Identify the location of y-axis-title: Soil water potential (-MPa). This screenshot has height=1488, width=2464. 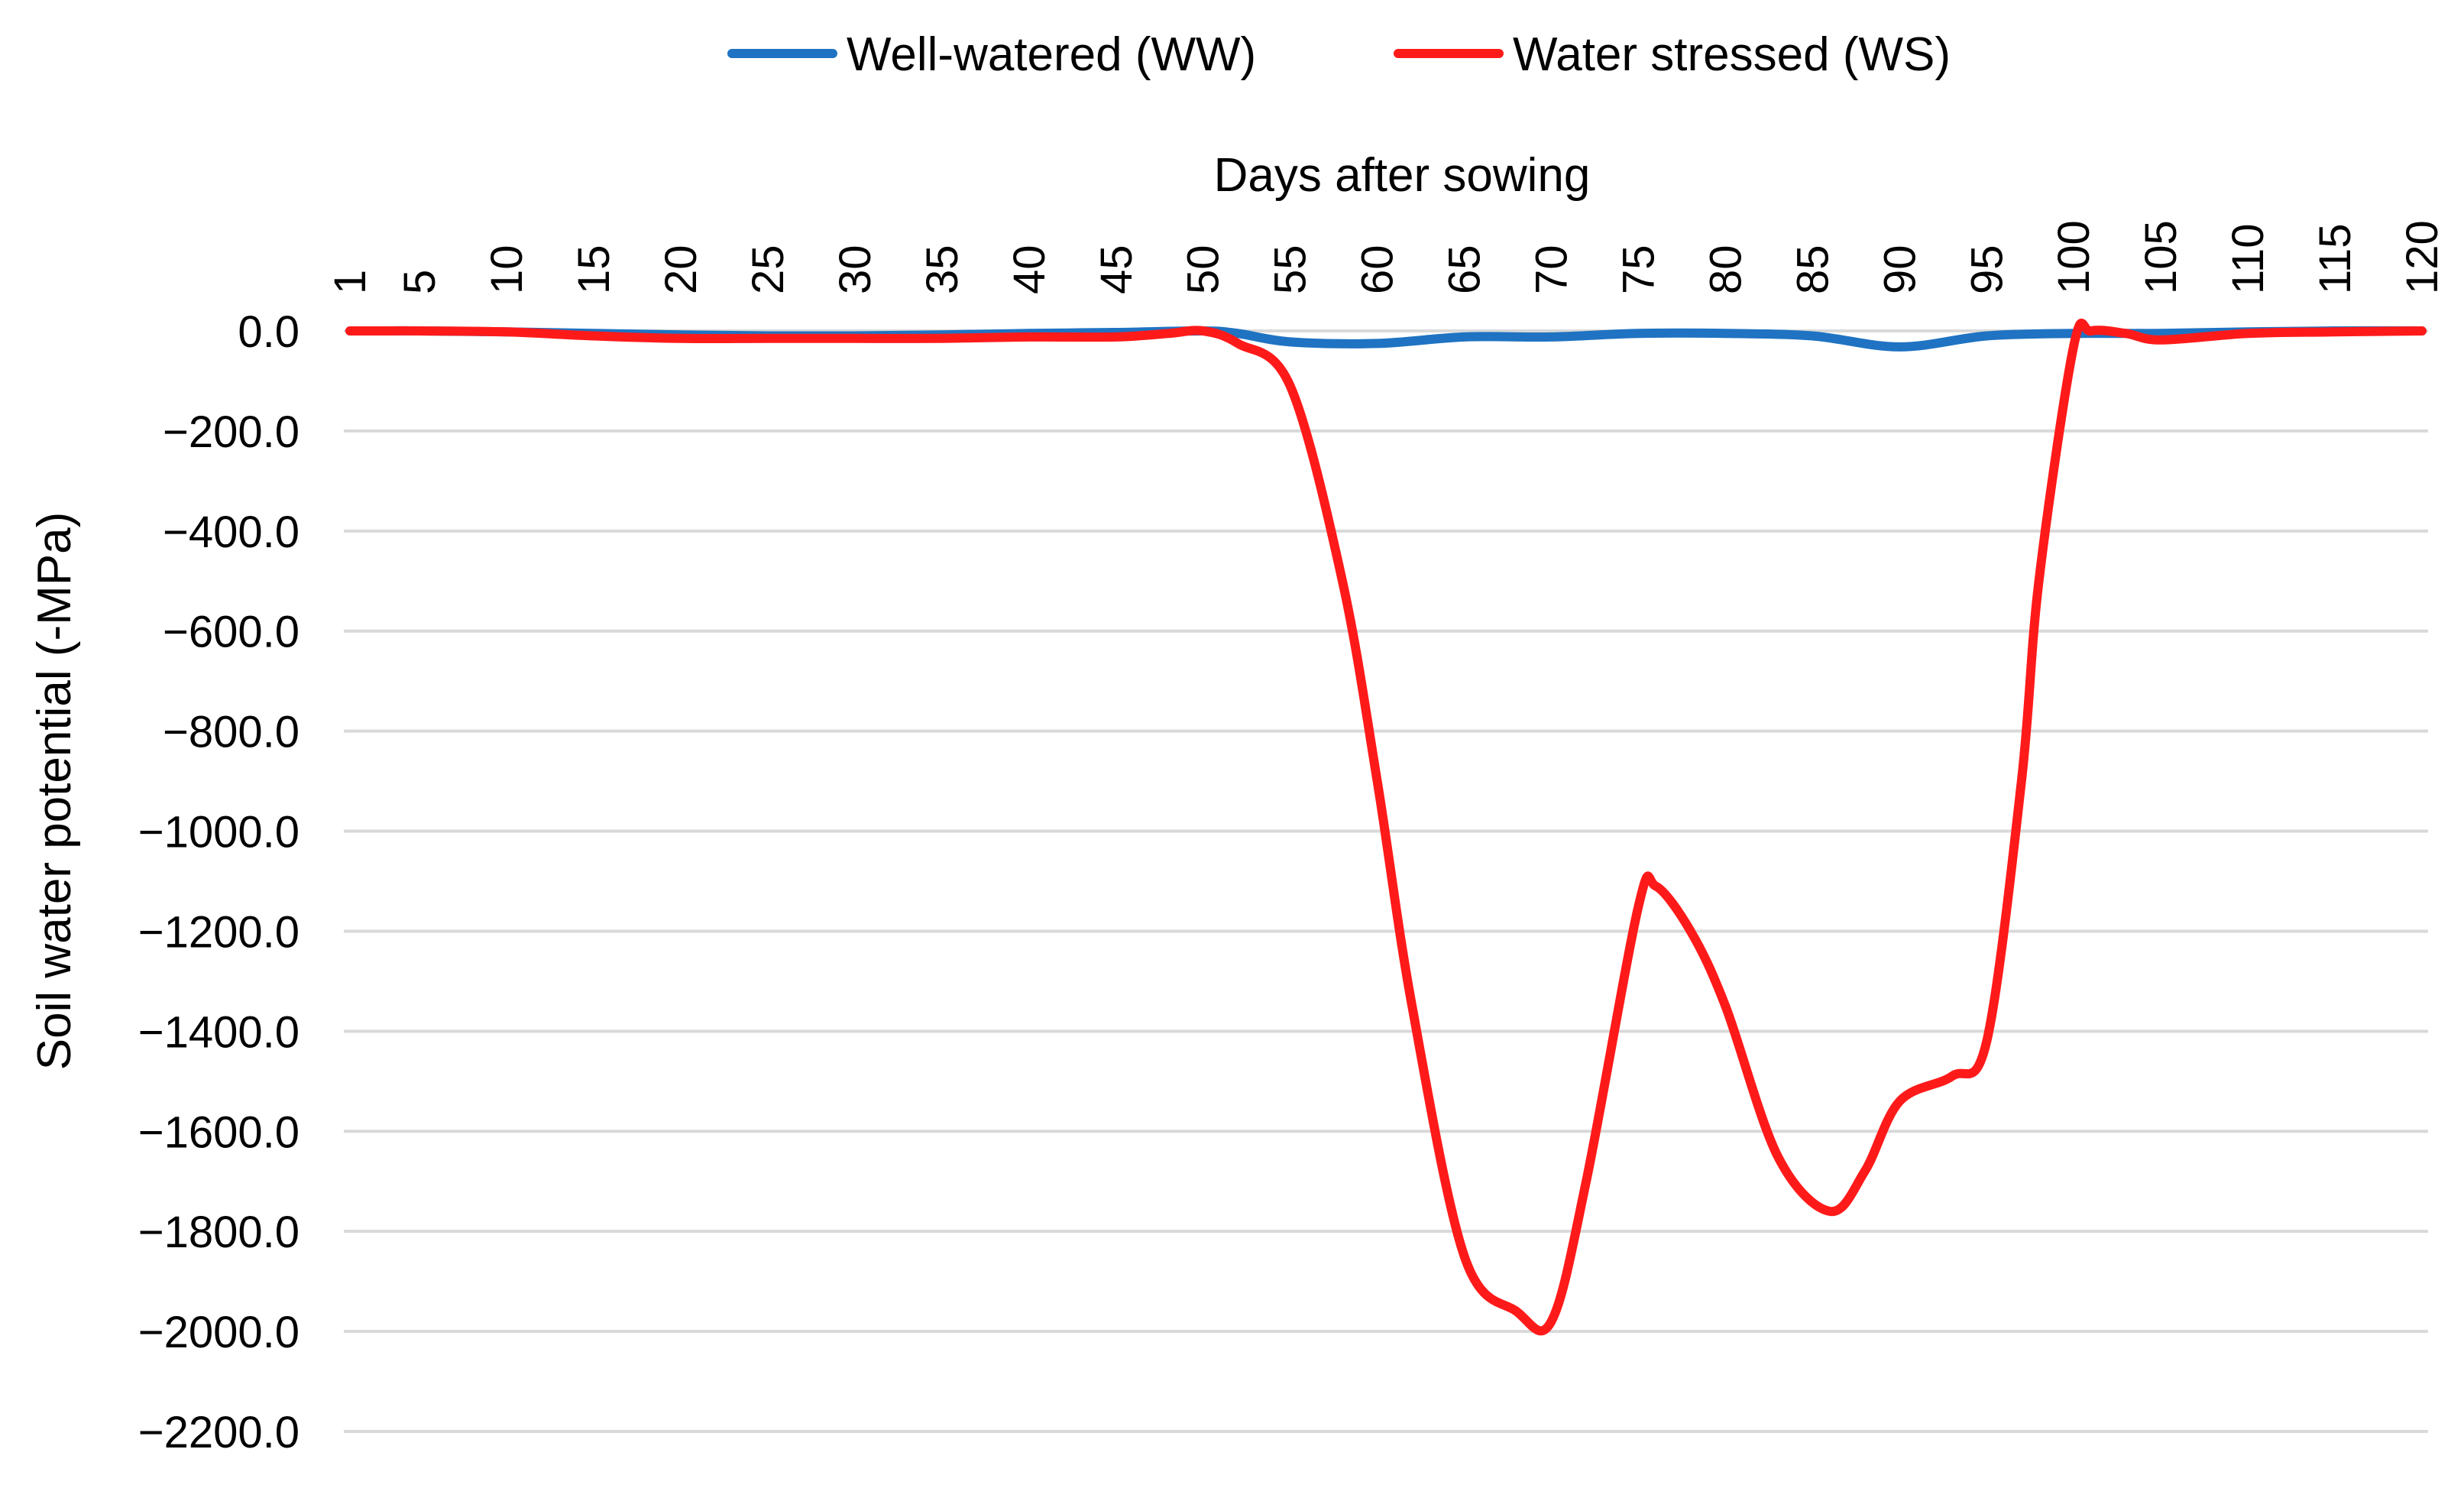
(54, 791).